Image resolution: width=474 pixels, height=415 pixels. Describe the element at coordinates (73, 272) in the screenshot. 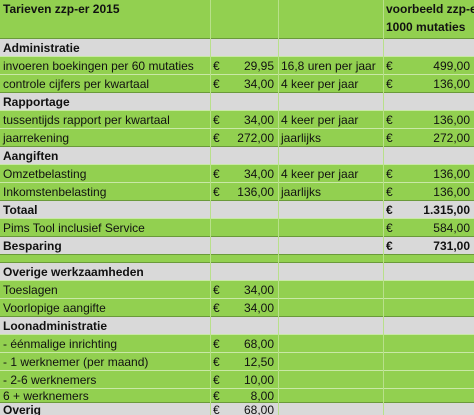

I see `section-heading: Overige werkzaamheden` at that location.